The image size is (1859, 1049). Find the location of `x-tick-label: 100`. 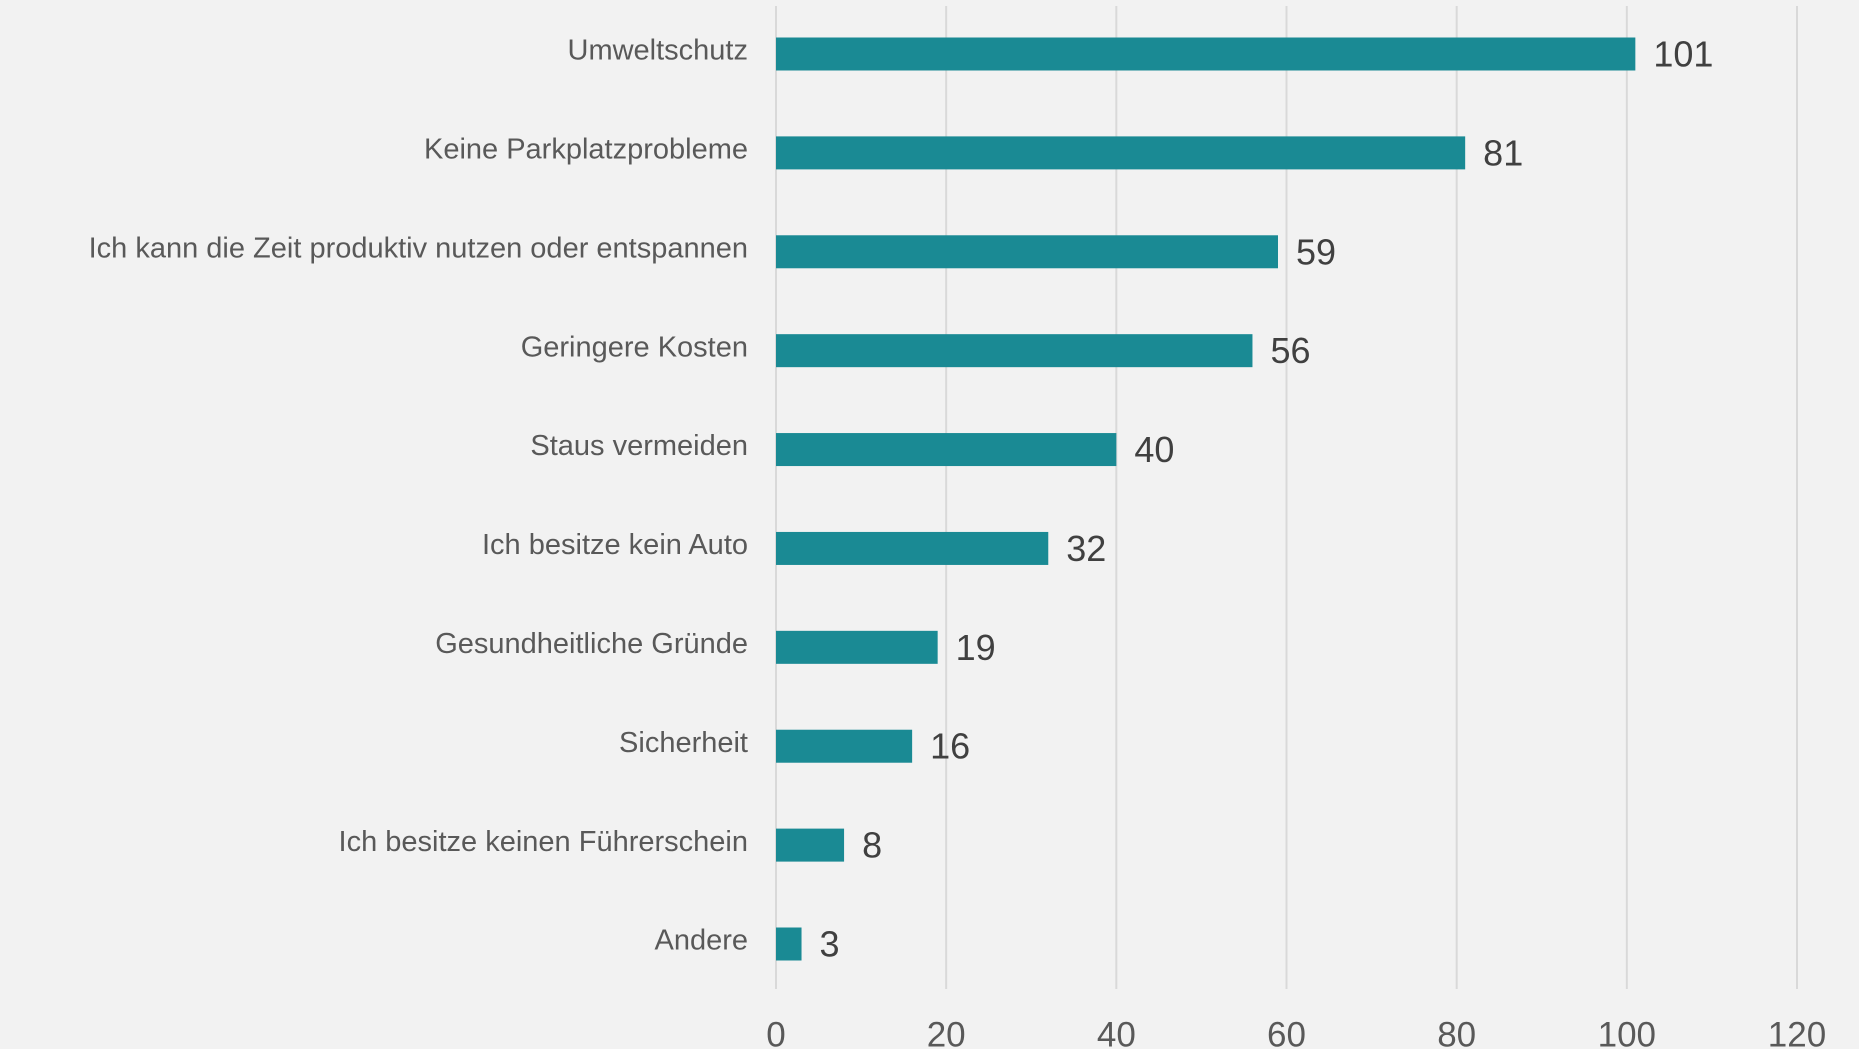

x-tick-label: 100 is located at coordinates (1627, 1032).